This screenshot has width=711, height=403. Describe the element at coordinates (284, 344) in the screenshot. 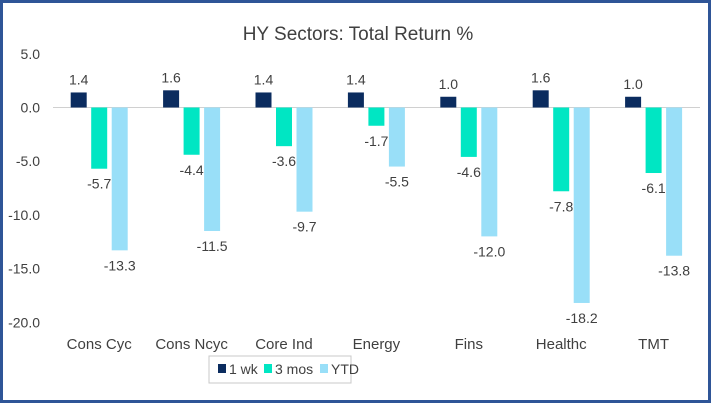

I see `x-tick-label: Core Ind` at that location.